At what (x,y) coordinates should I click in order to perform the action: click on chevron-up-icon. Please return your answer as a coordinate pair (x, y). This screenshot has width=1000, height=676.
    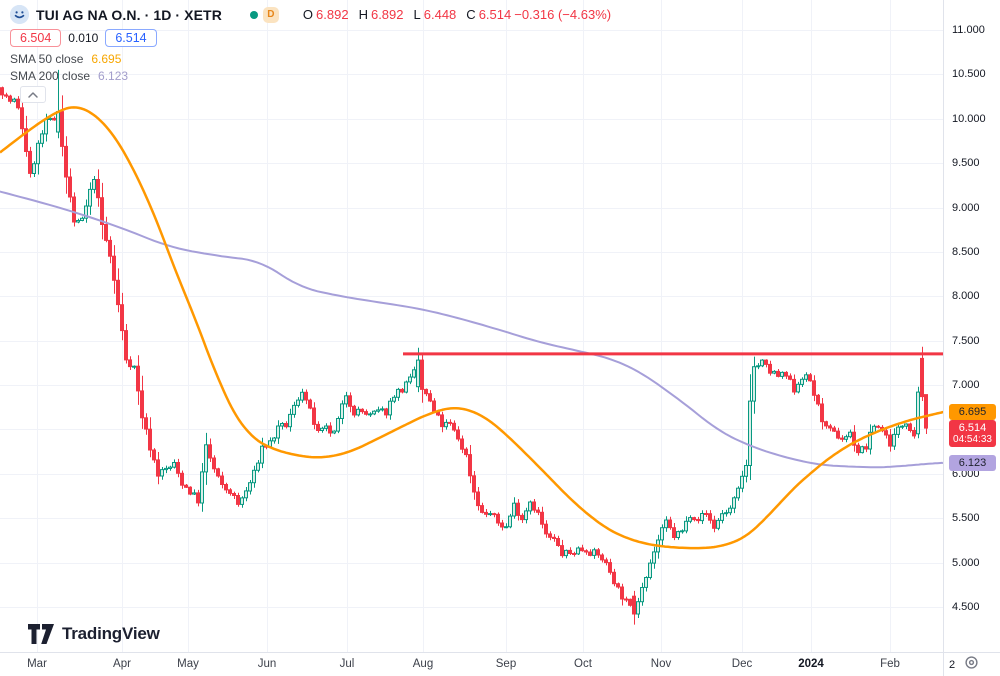
    Looking at the image, I should click on (33, 94).